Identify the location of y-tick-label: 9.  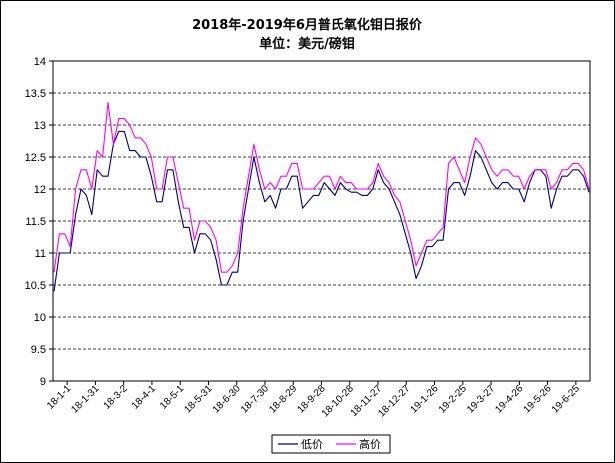
(43, 382).